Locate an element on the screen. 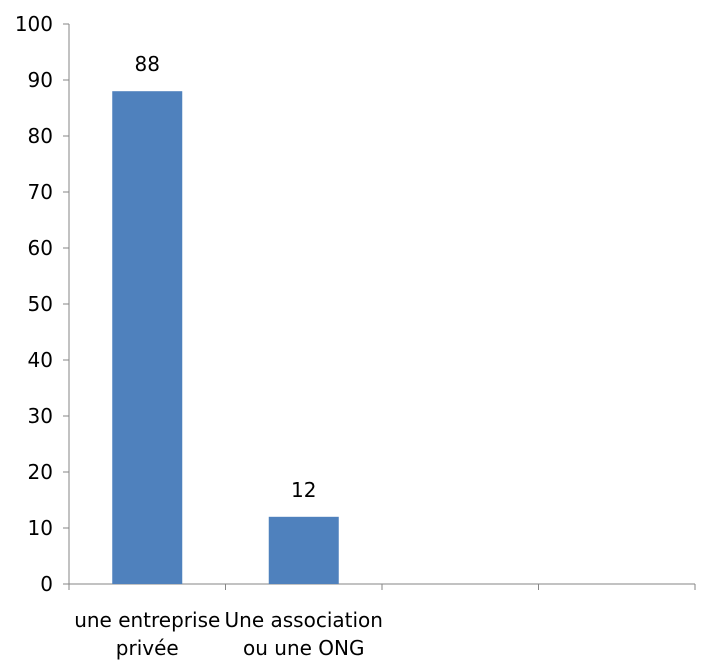 The height and width of the screenshot is (662, 702). data-label: 88 is located at coordinates (147, 64).